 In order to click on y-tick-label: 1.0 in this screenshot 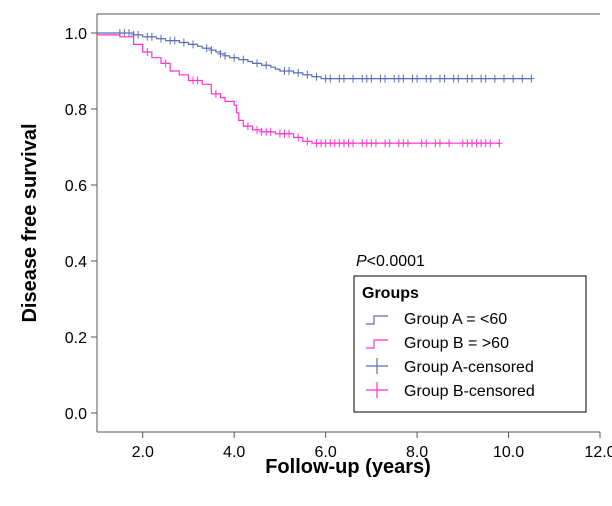, I will do `click(76, 34)`.